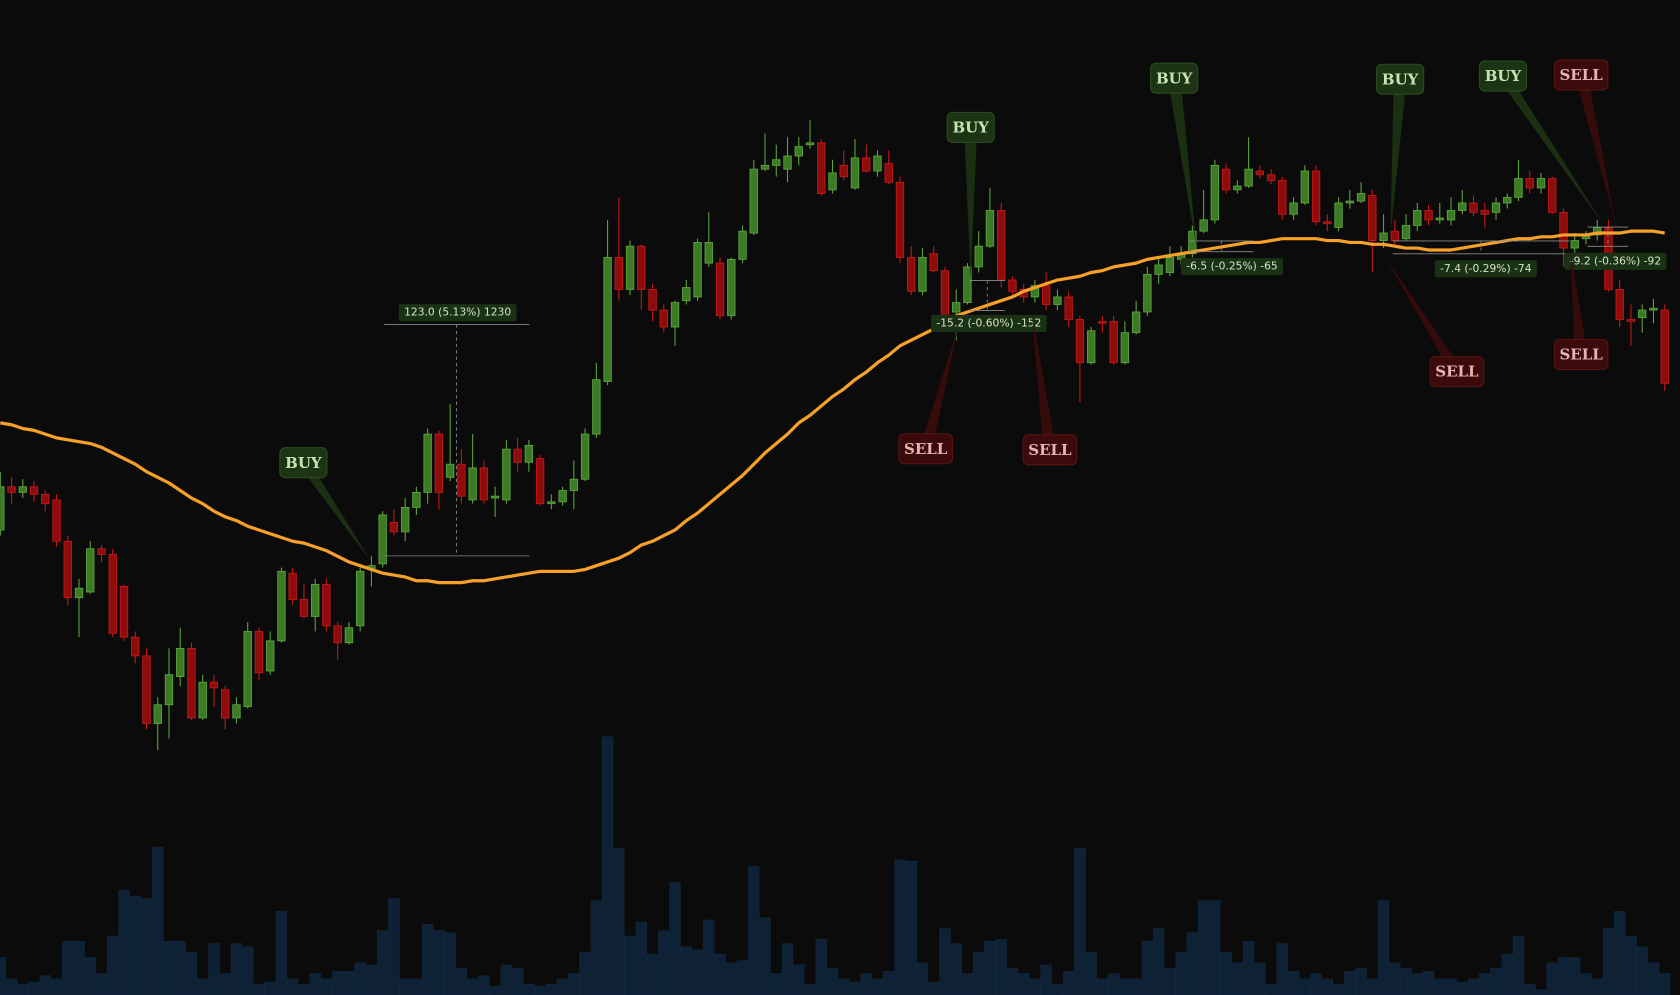  I want to click on signal: BUY, so click(1174, 155).